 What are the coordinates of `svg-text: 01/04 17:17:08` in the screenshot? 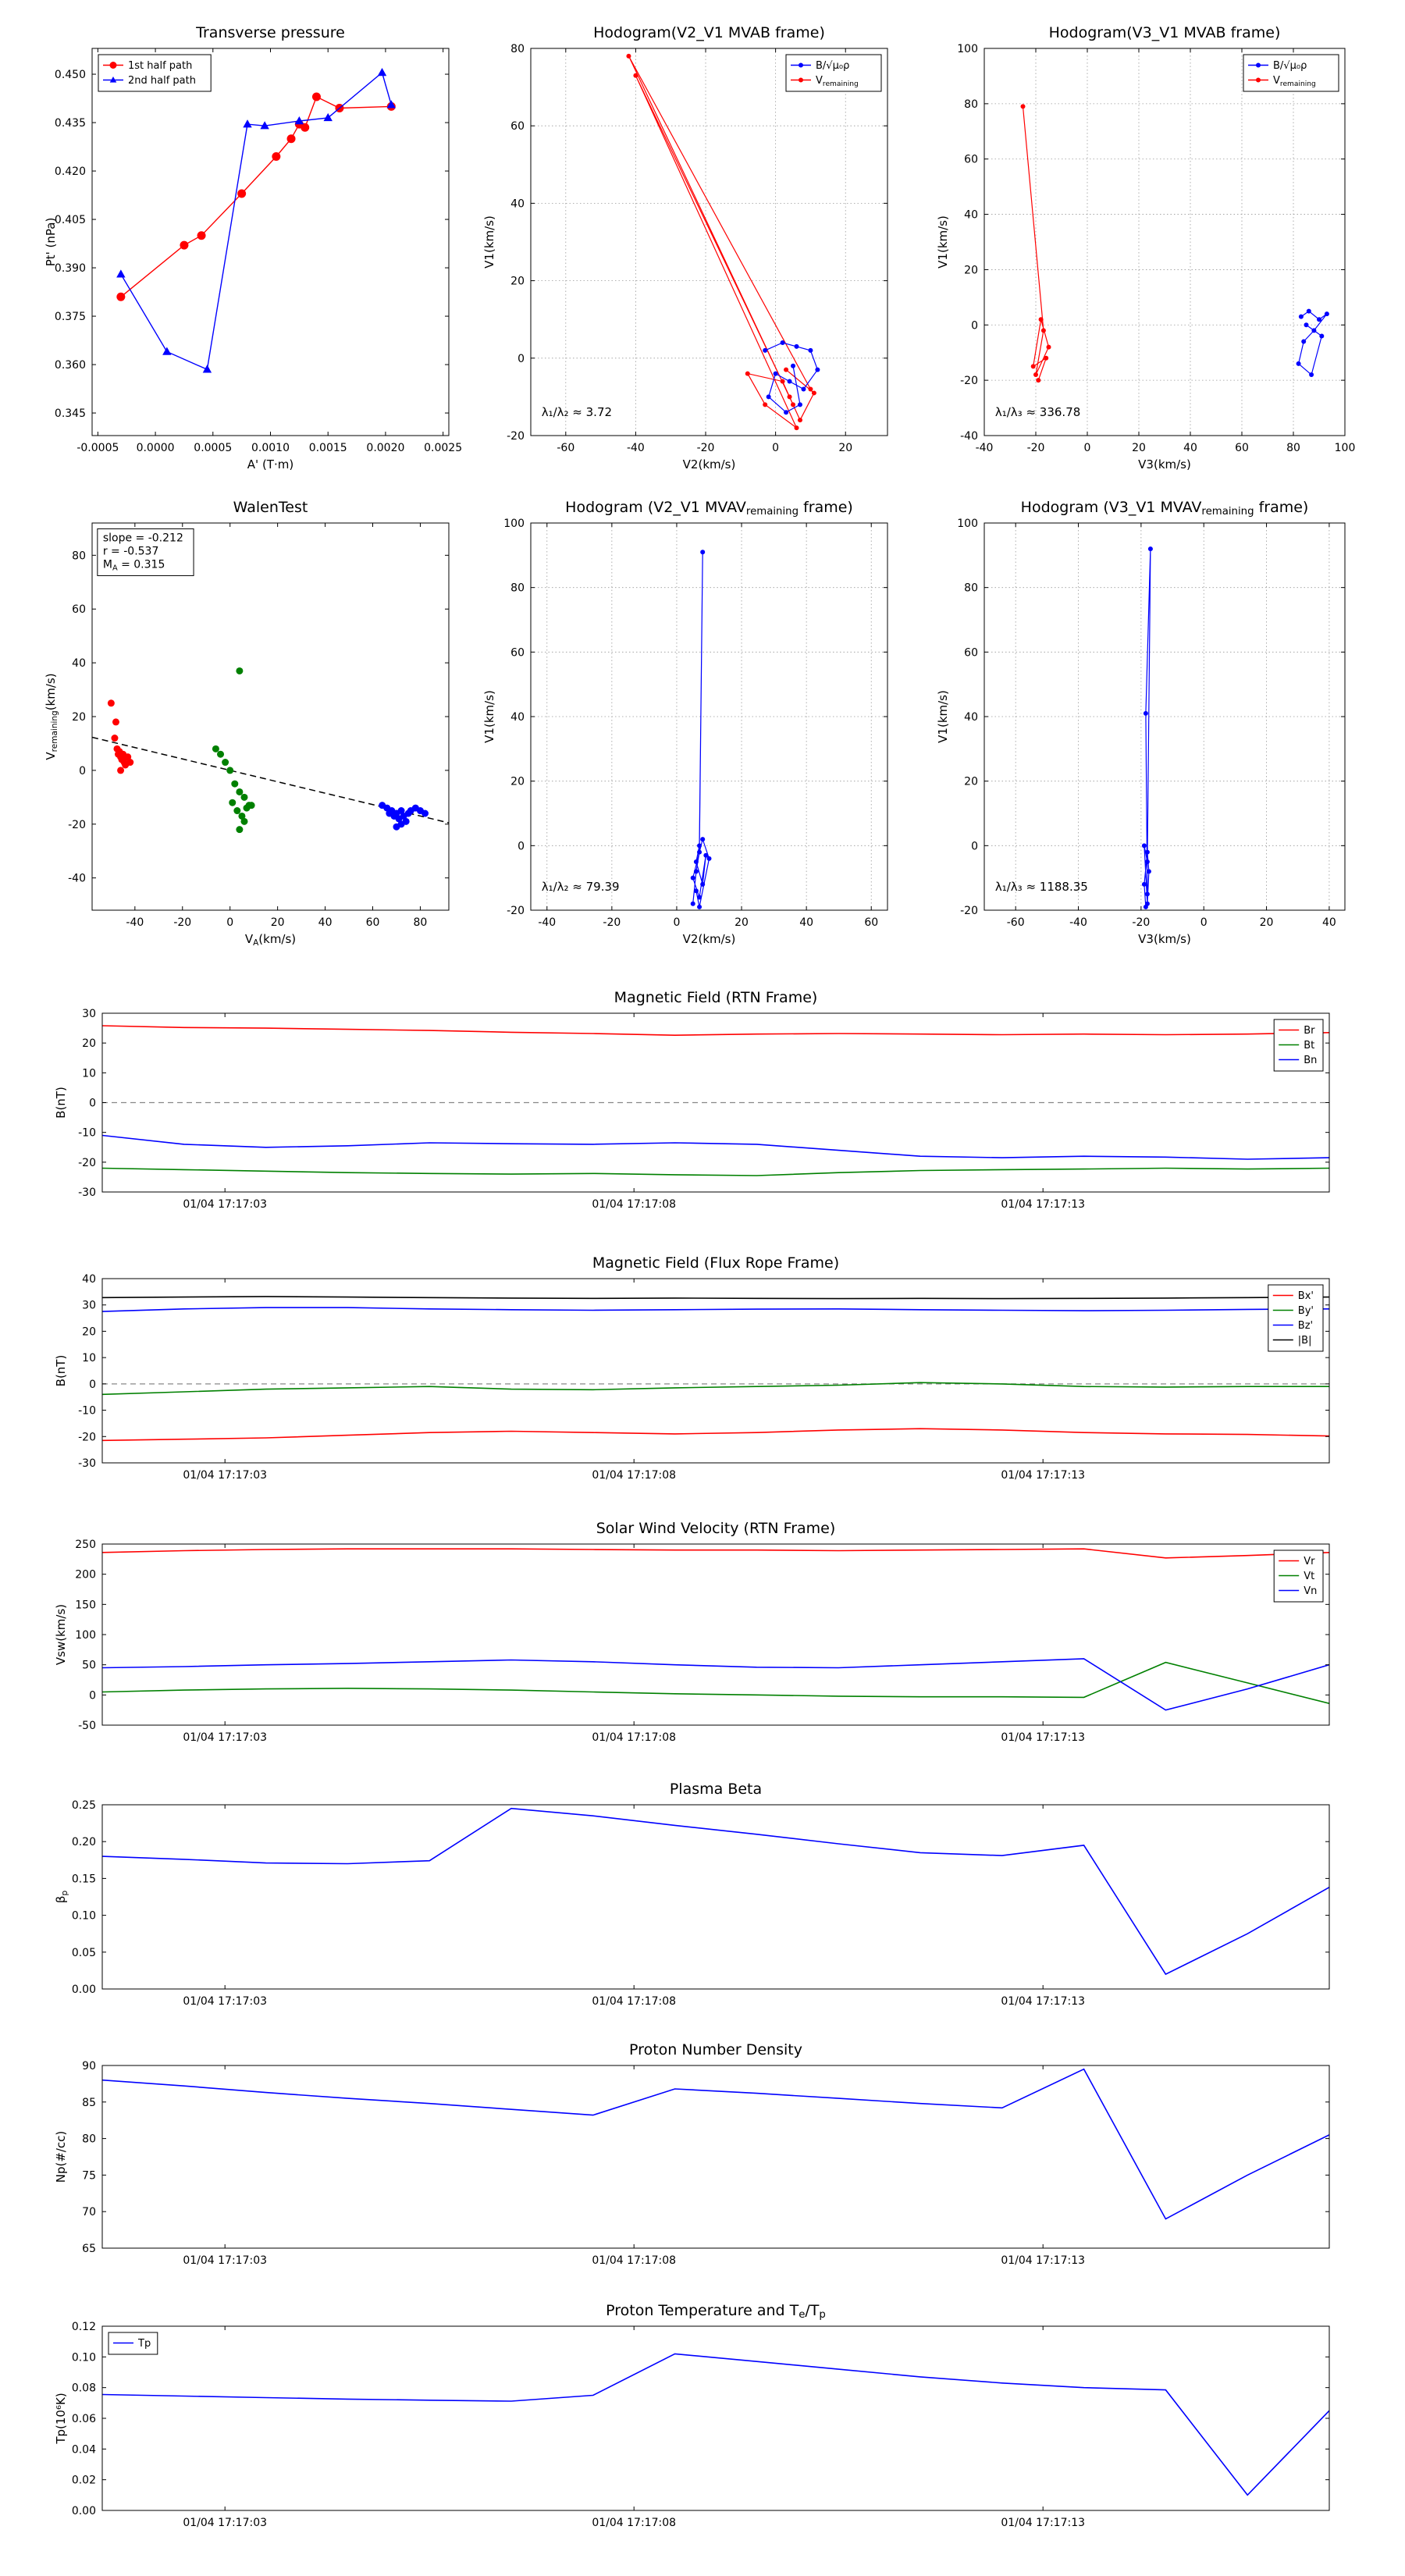 It's located at (634, 1204).